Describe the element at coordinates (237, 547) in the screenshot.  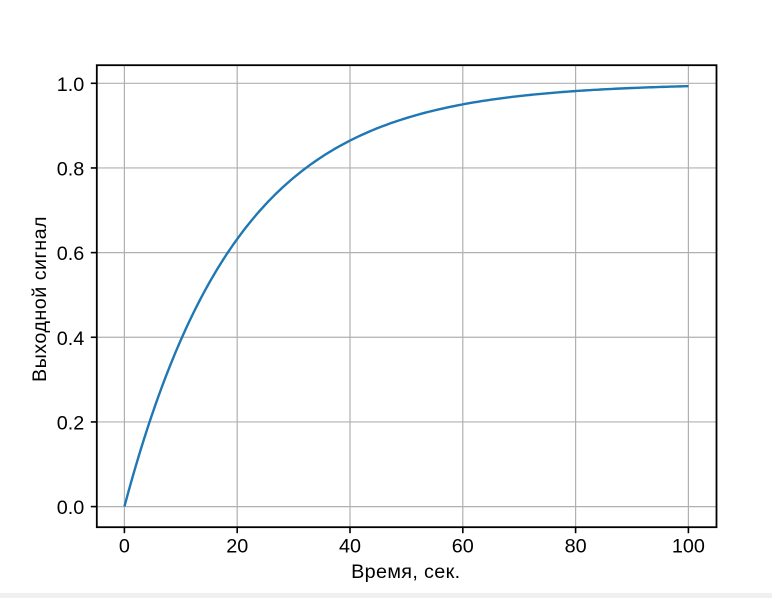
I see `svg-text: 20` at that location.